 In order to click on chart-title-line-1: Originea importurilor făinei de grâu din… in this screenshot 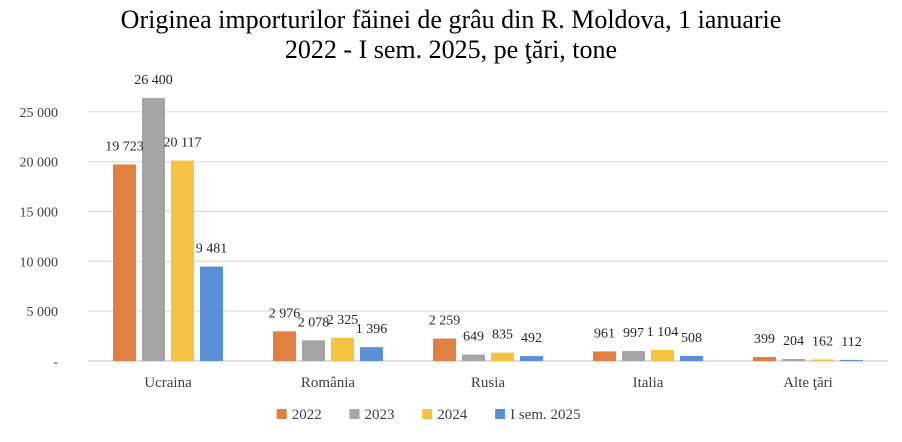, I will do `click(451, 19)`.